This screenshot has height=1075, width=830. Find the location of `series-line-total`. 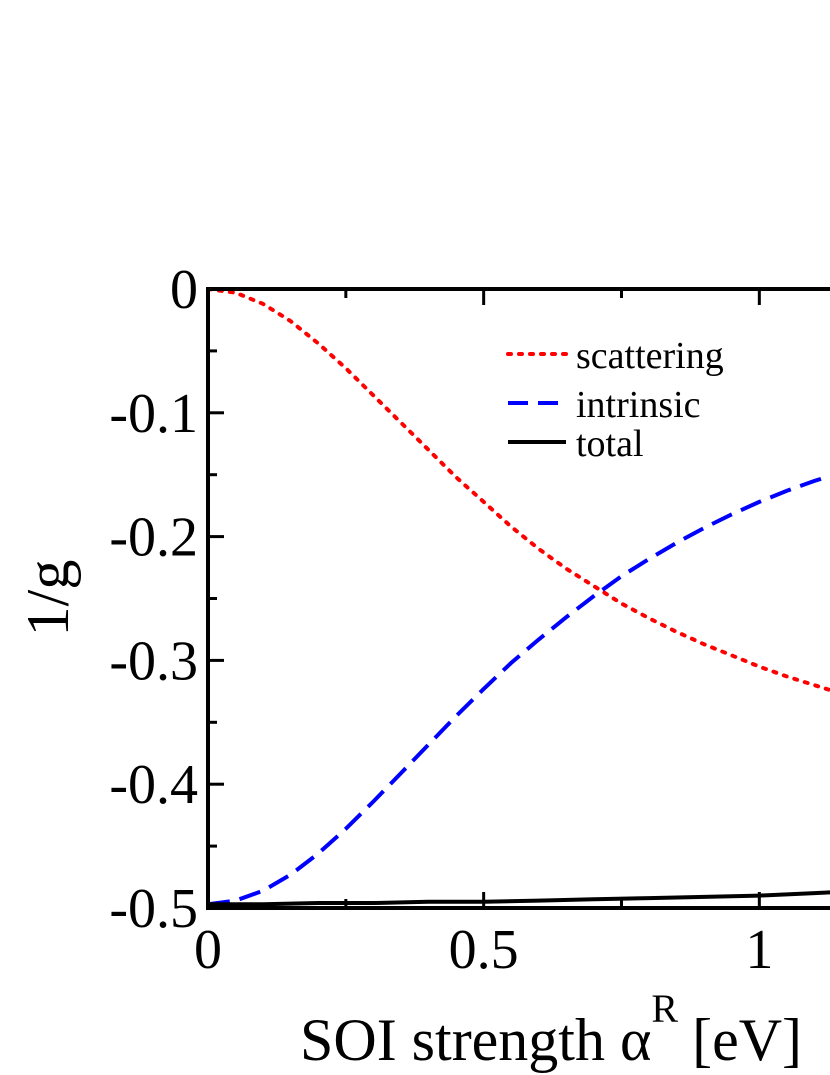

series-line-total is located at coordinates (519, 898).